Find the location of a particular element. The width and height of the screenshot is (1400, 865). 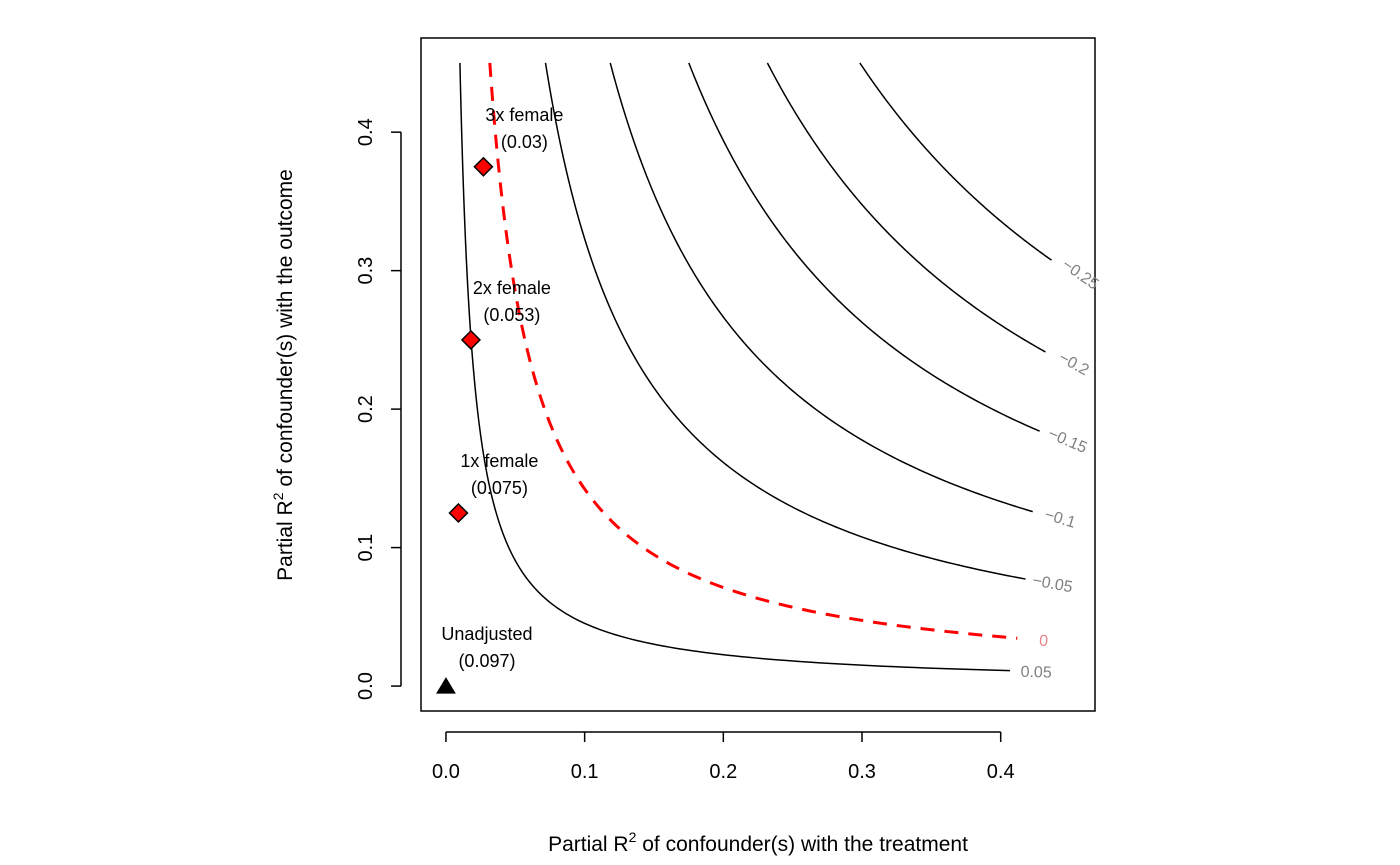

y-tick-label: 0.4 is located at coordinates (366, 132).